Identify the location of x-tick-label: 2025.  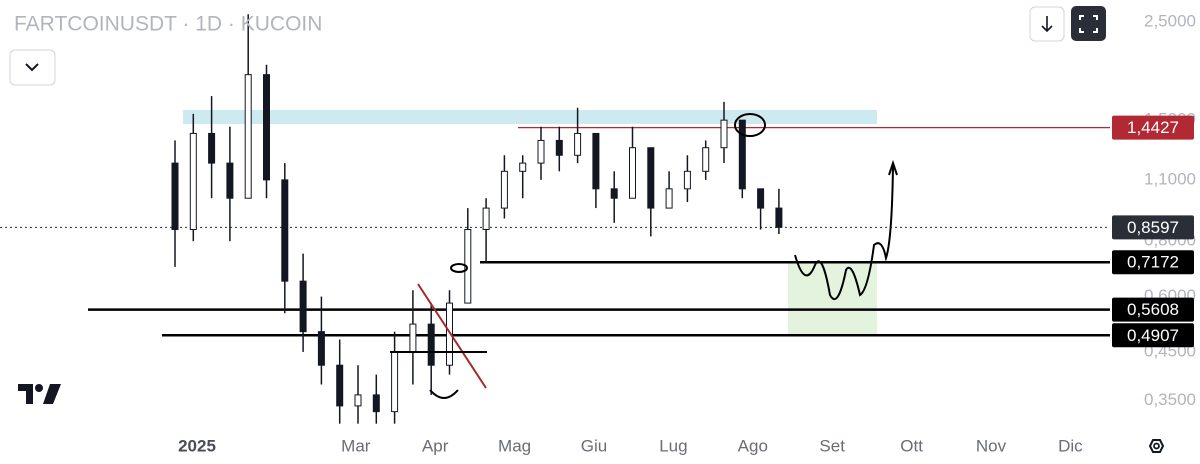
(197, 445).